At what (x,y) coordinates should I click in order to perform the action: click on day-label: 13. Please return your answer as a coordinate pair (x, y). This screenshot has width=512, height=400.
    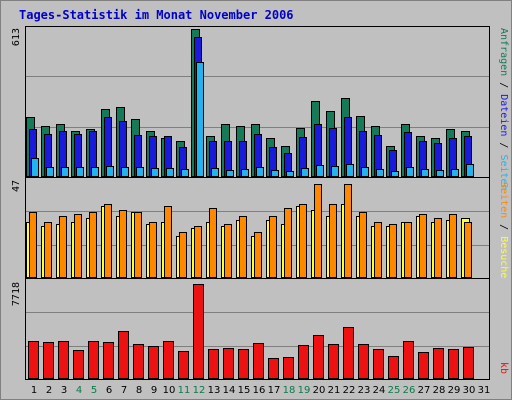
    Looking at the image, I should click on (214, 390).